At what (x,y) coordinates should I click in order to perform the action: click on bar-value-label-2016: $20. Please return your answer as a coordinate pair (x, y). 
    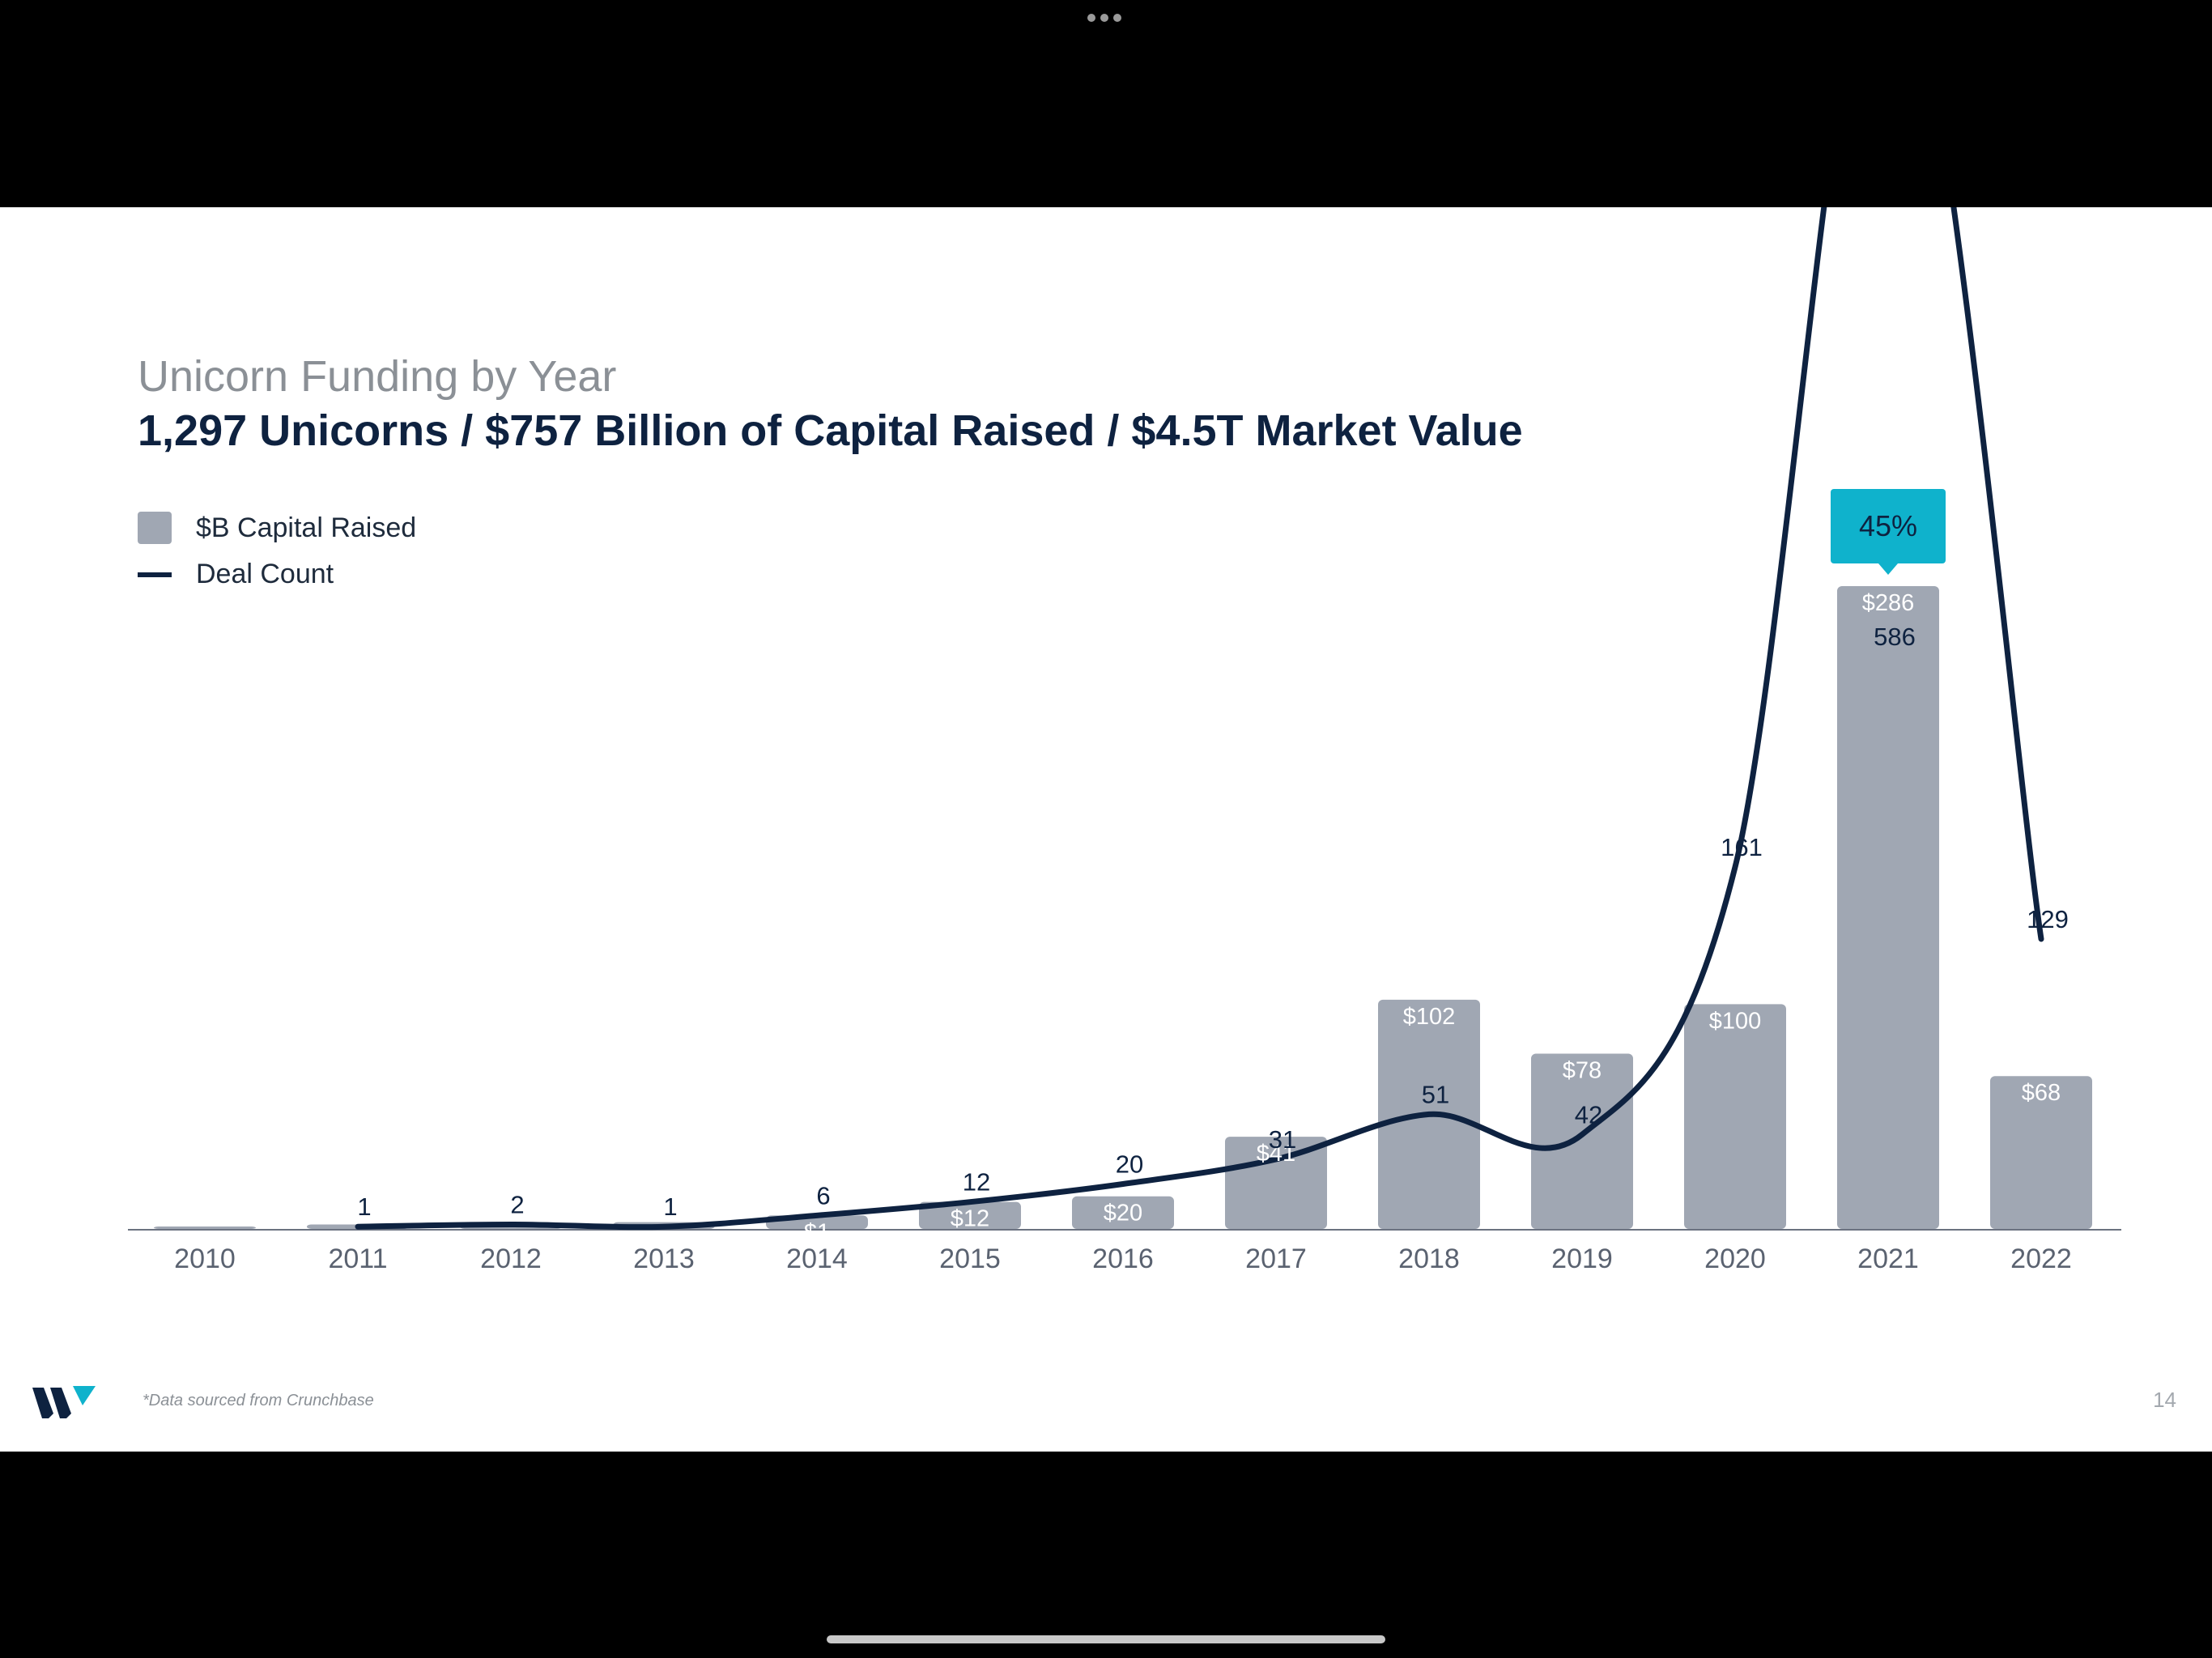
    Looking at the image, I should click on (1123, 1213).